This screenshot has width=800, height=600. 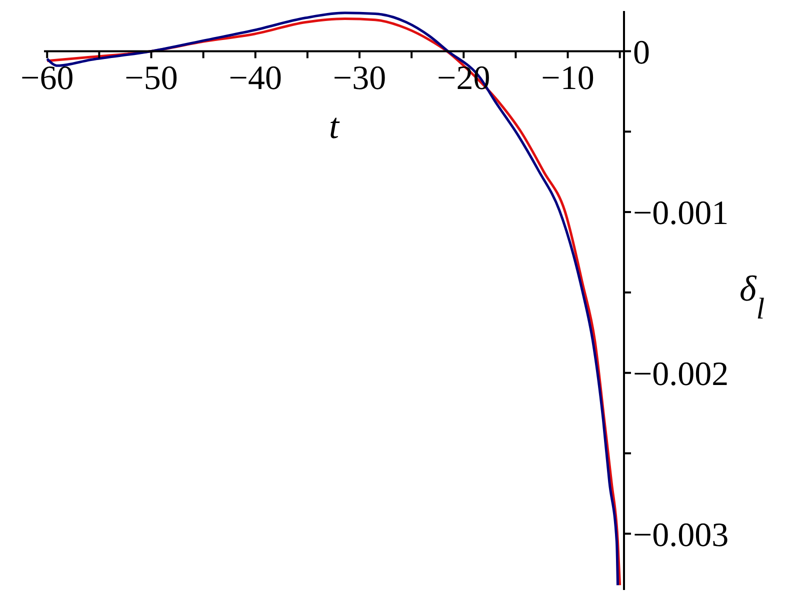 I want to click on y-tick-label: −0.003, so click(x=681, y=535).